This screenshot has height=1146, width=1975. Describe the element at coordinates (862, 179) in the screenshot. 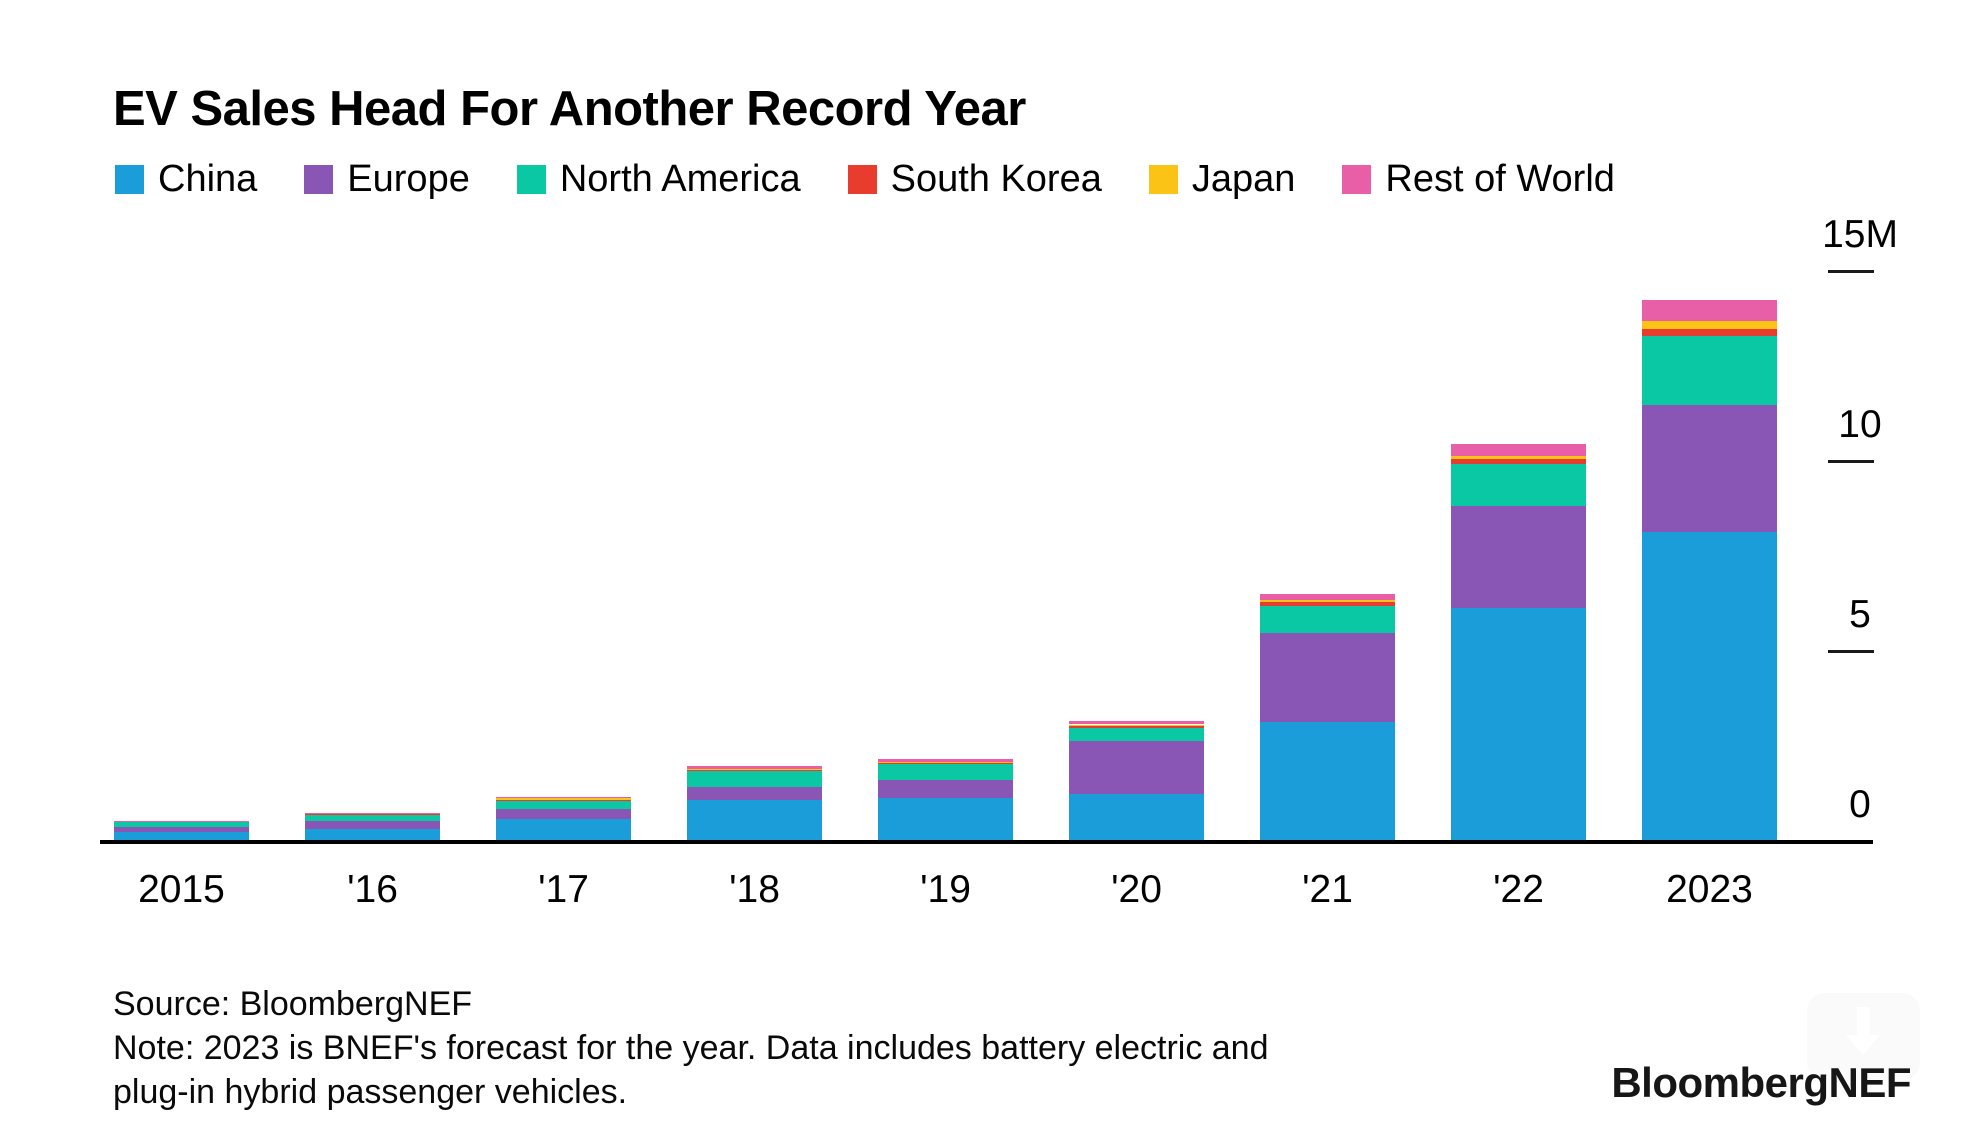

I see `legend-swatch-south-korea` at that location.